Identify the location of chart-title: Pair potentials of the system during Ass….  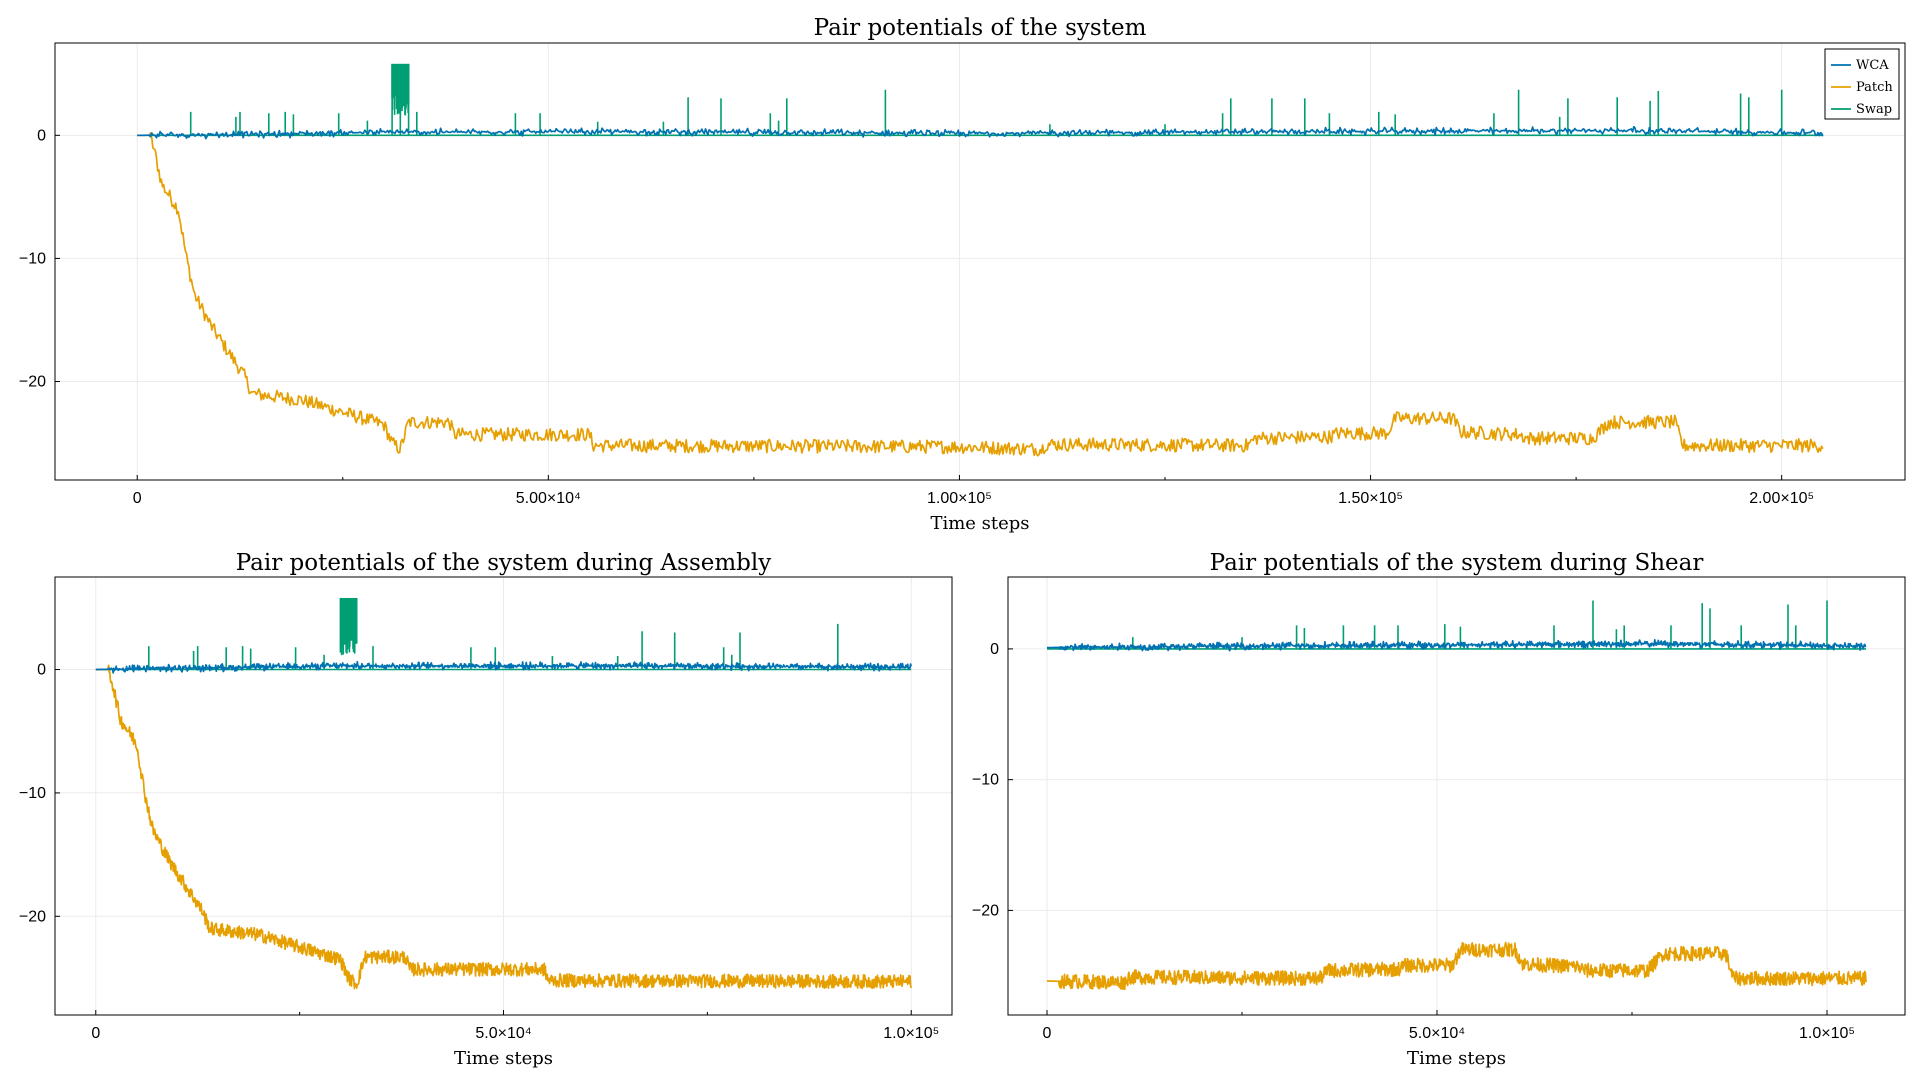
(504, 563).